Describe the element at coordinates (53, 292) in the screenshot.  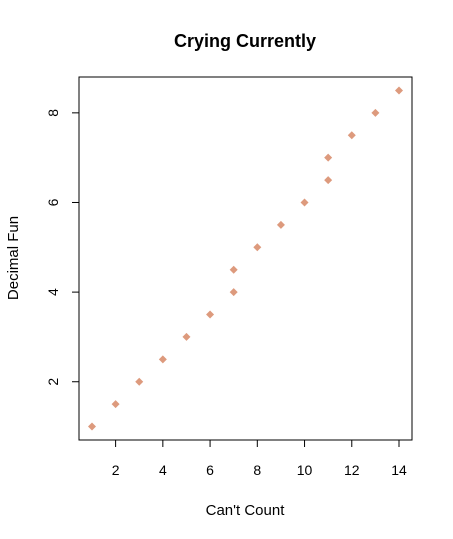
I see `y-tick-label: 4` at that location.